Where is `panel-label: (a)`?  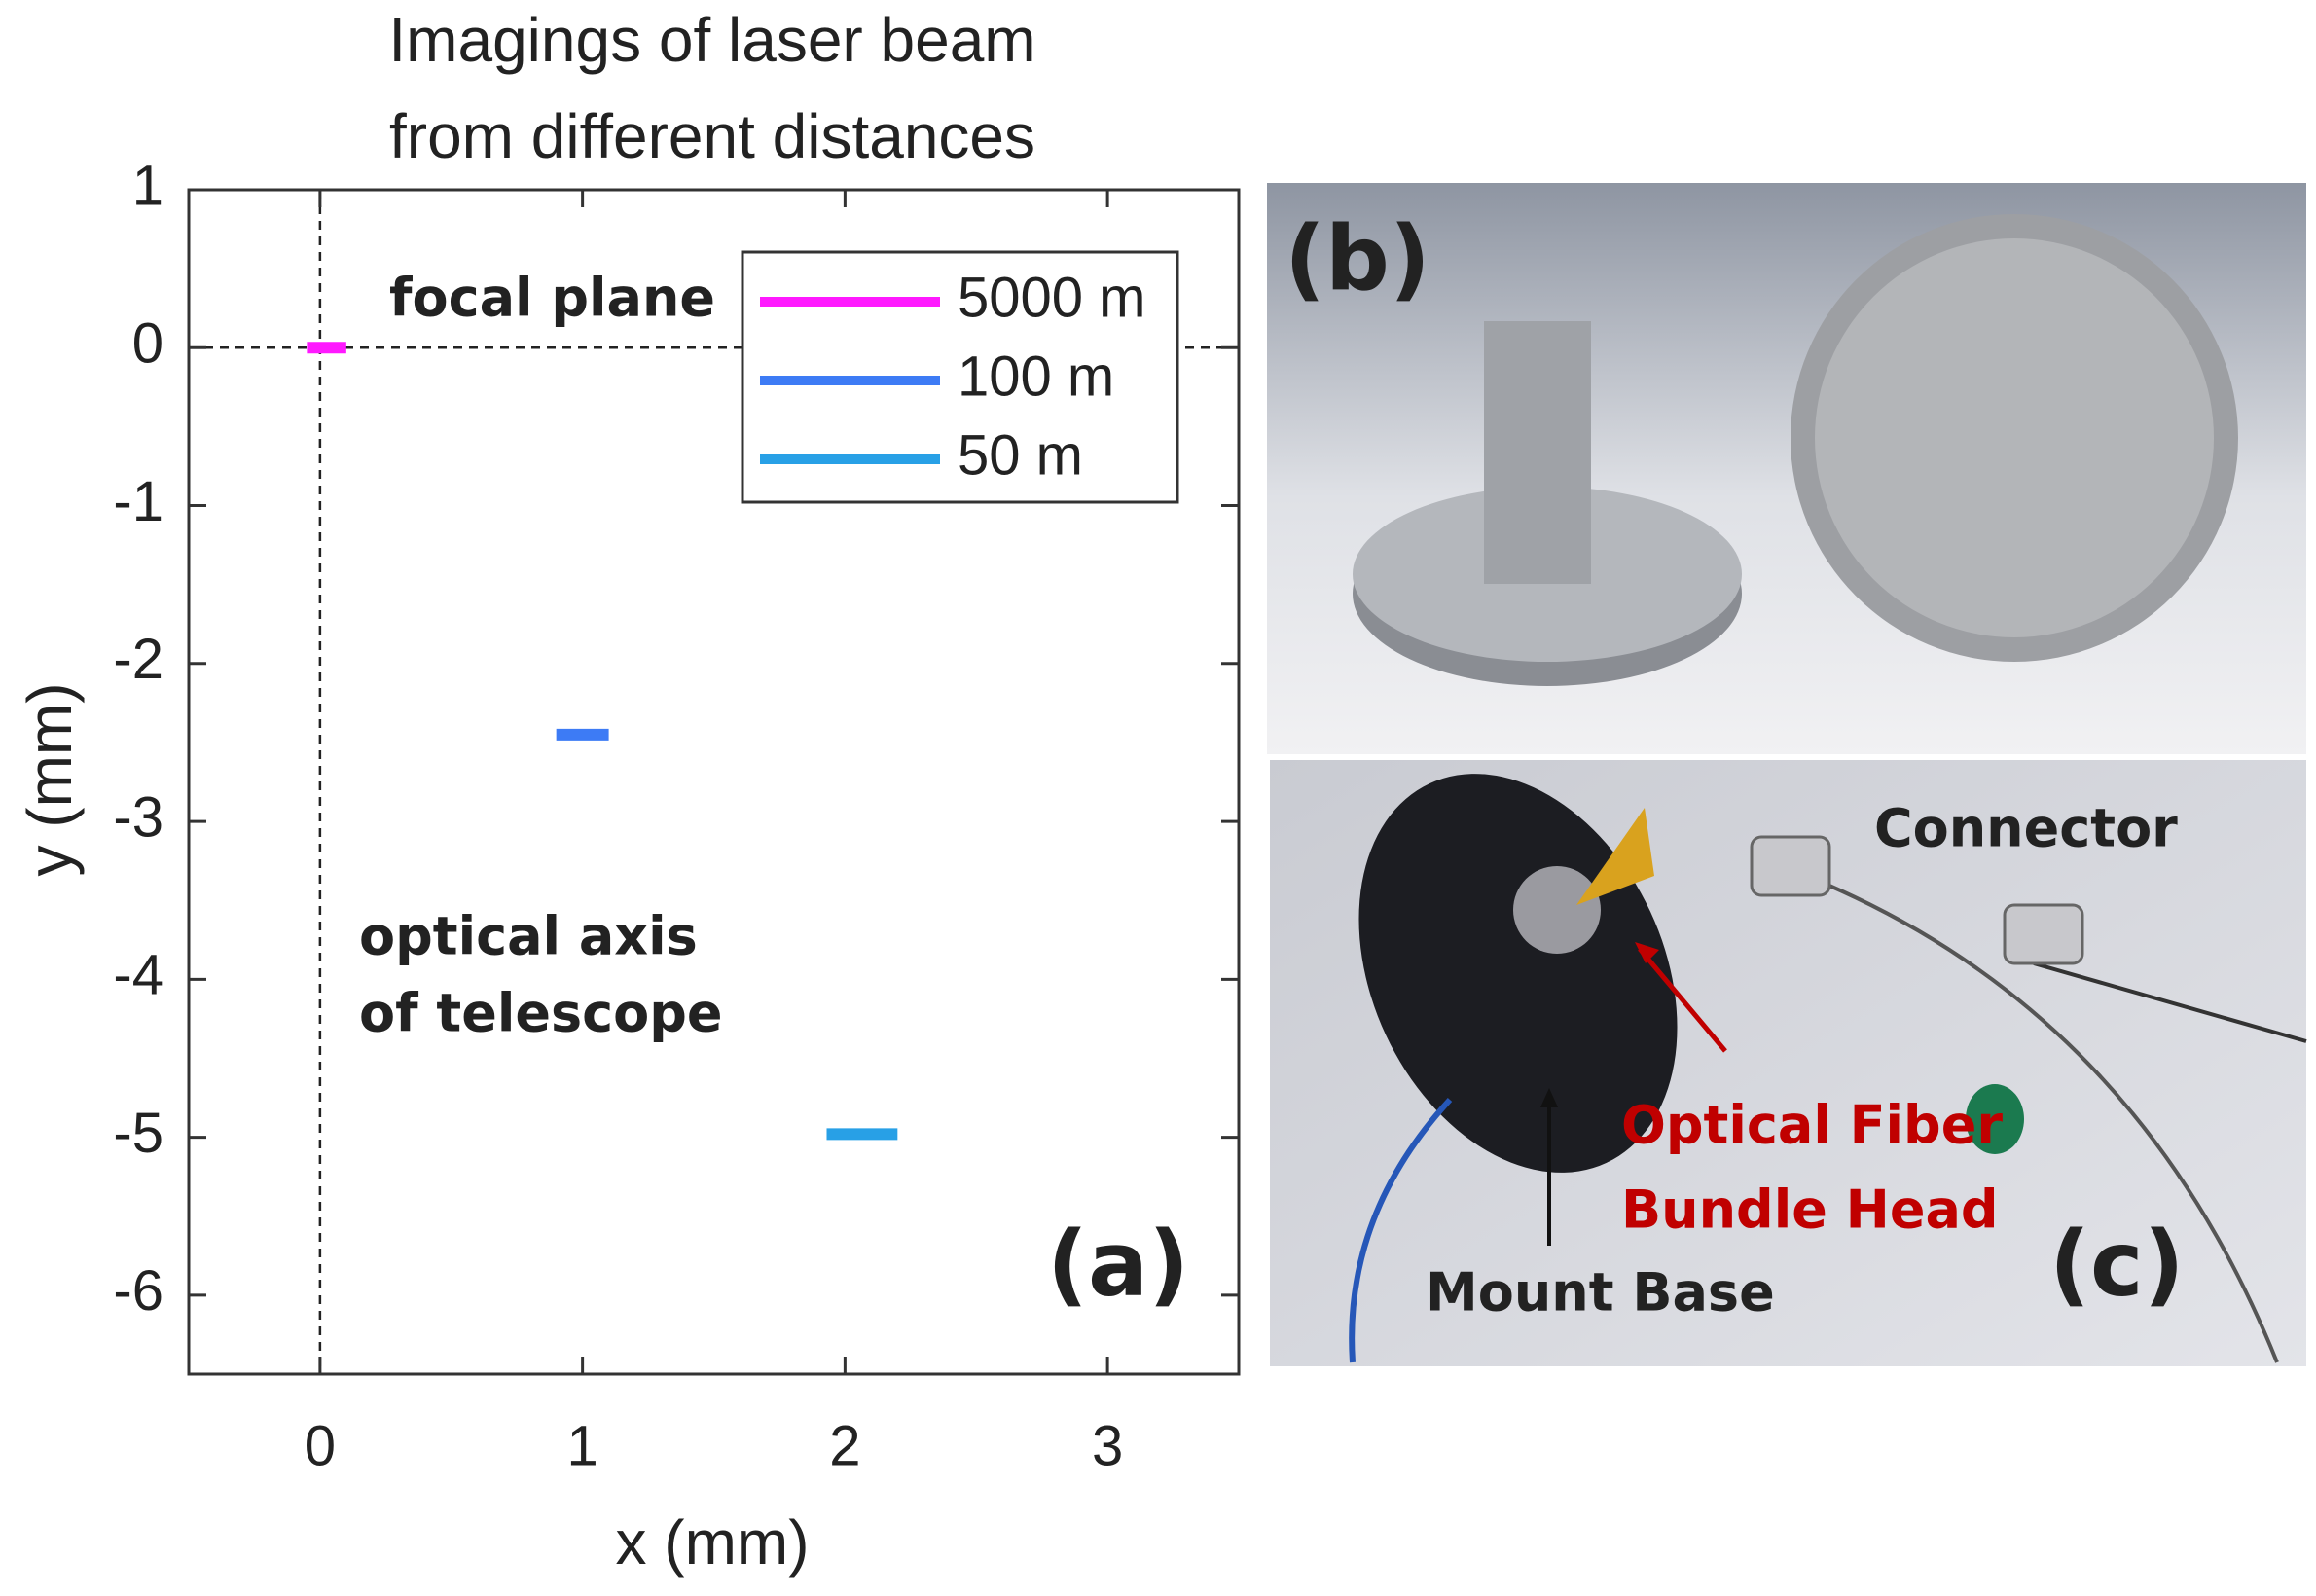 panel-label: (a) is located at coordinates (1118, 1264).